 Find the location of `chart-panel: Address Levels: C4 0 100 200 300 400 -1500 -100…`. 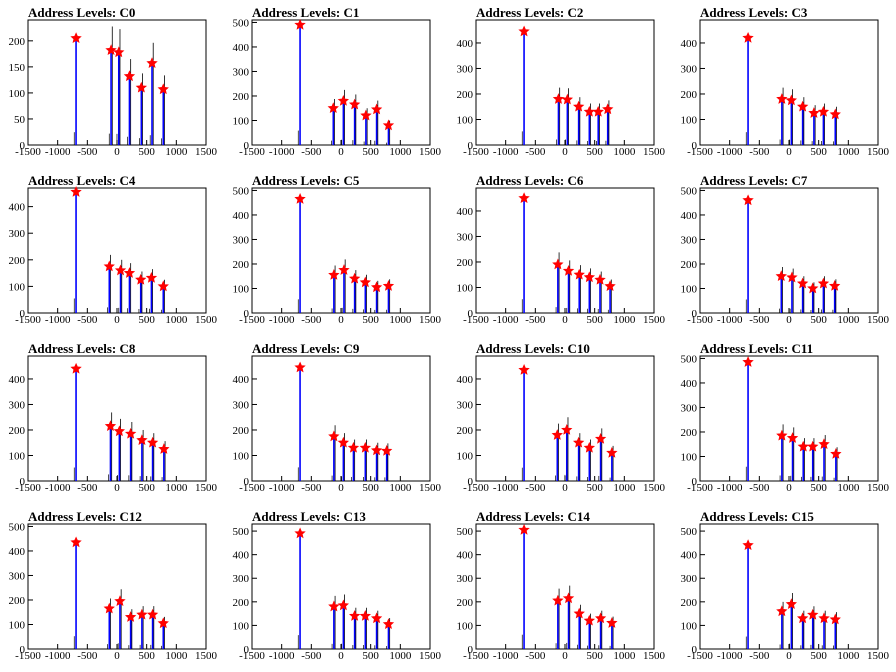

chart-panel: Address Levels: C4 0 100 200 300 400 -1500 -100… is located at coordinates (112, 252).